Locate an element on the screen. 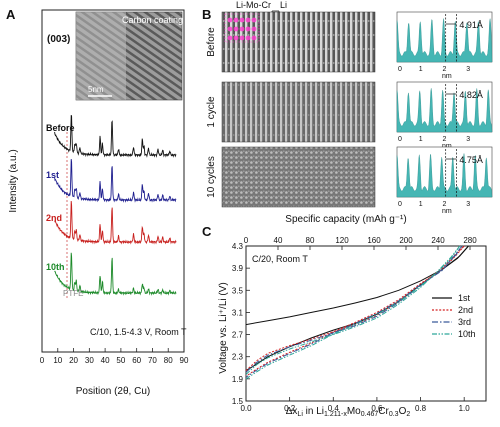  series-10th-discharge is located at coordinates (353, 312).